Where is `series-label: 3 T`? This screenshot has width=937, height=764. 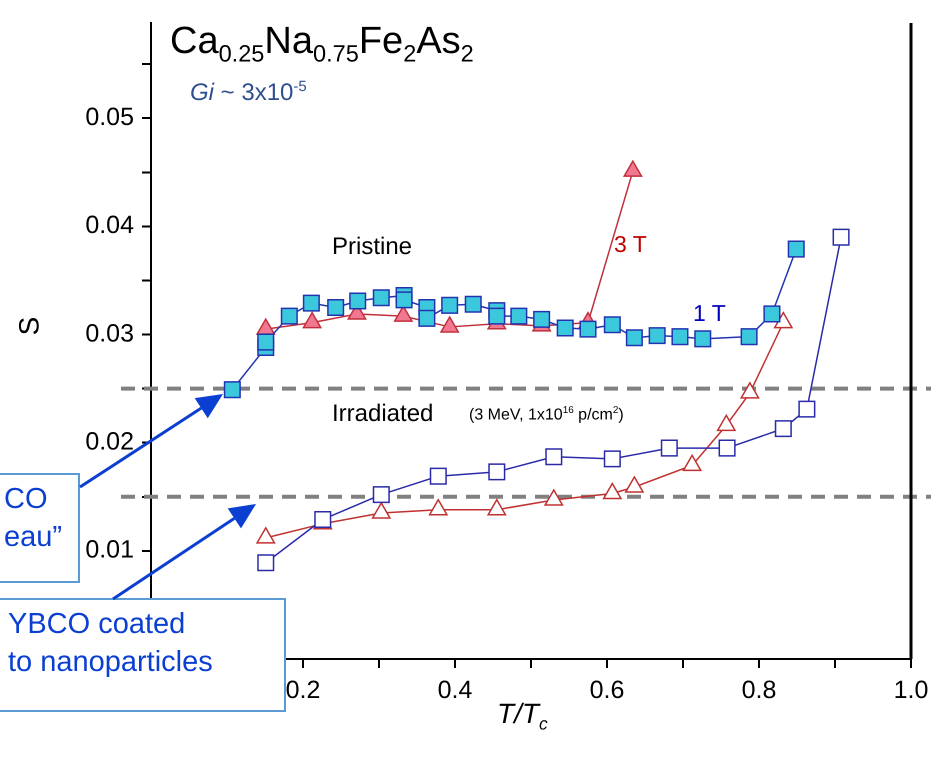
series-label: 3 T is located at coordinates (630, 244).